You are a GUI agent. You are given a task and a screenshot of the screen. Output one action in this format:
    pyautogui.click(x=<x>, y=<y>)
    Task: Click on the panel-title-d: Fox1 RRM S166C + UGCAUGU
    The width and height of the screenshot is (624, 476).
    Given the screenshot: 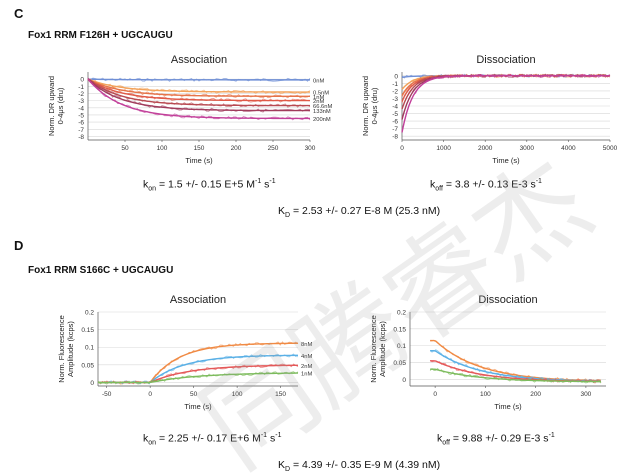 What is the action you would take?
    pyautogui.click(x=101, y=270)
    